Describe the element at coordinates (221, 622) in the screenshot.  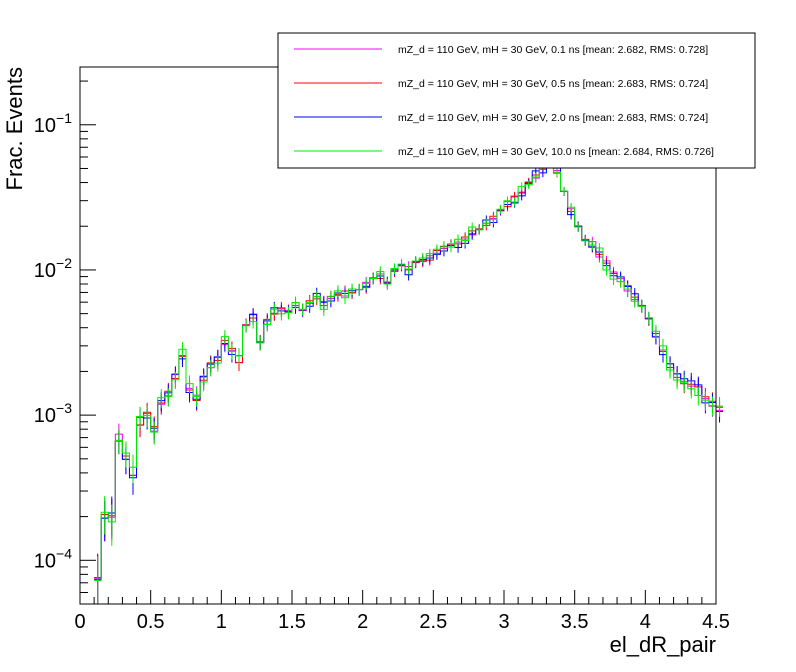
I see `x-tick-label: 1` at that location.